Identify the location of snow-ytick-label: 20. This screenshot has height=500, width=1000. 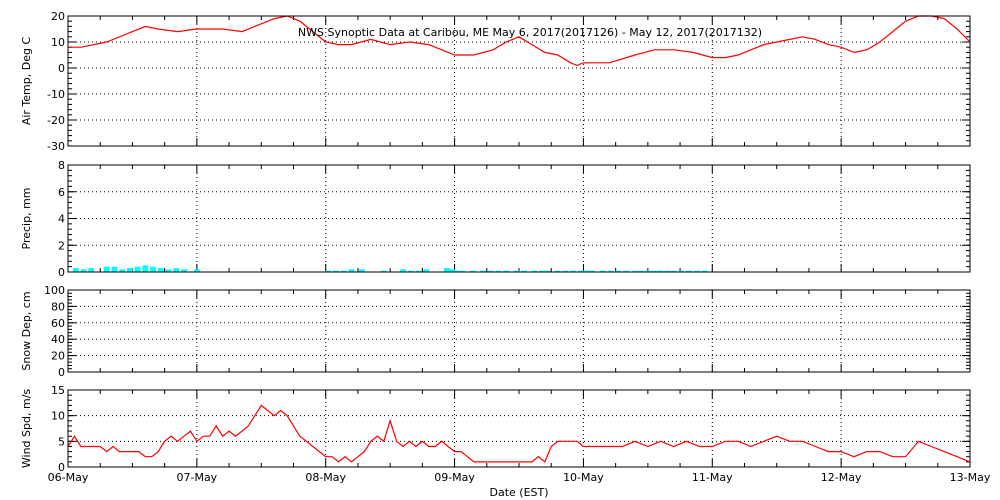
(58, 356).